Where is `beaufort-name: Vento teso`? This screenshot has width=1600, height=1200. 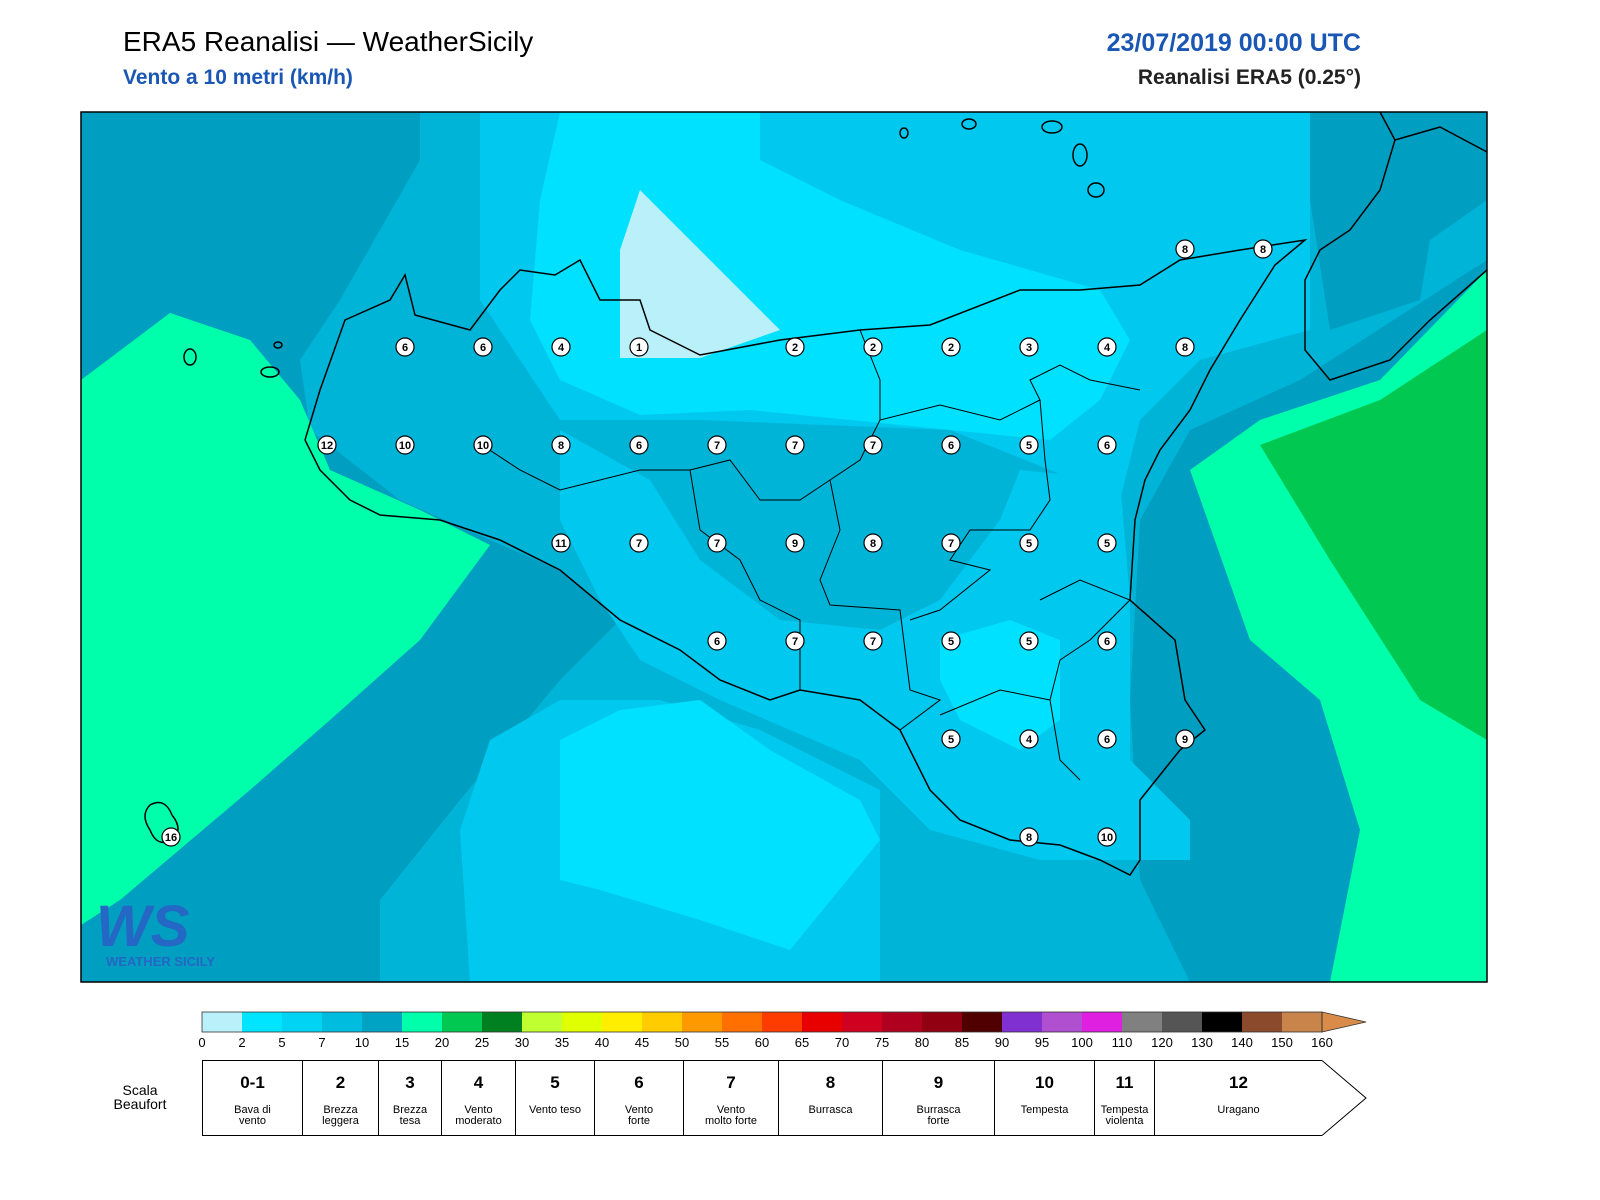
beaufort-name: Vento teso is located at coordinates (555, 1110).